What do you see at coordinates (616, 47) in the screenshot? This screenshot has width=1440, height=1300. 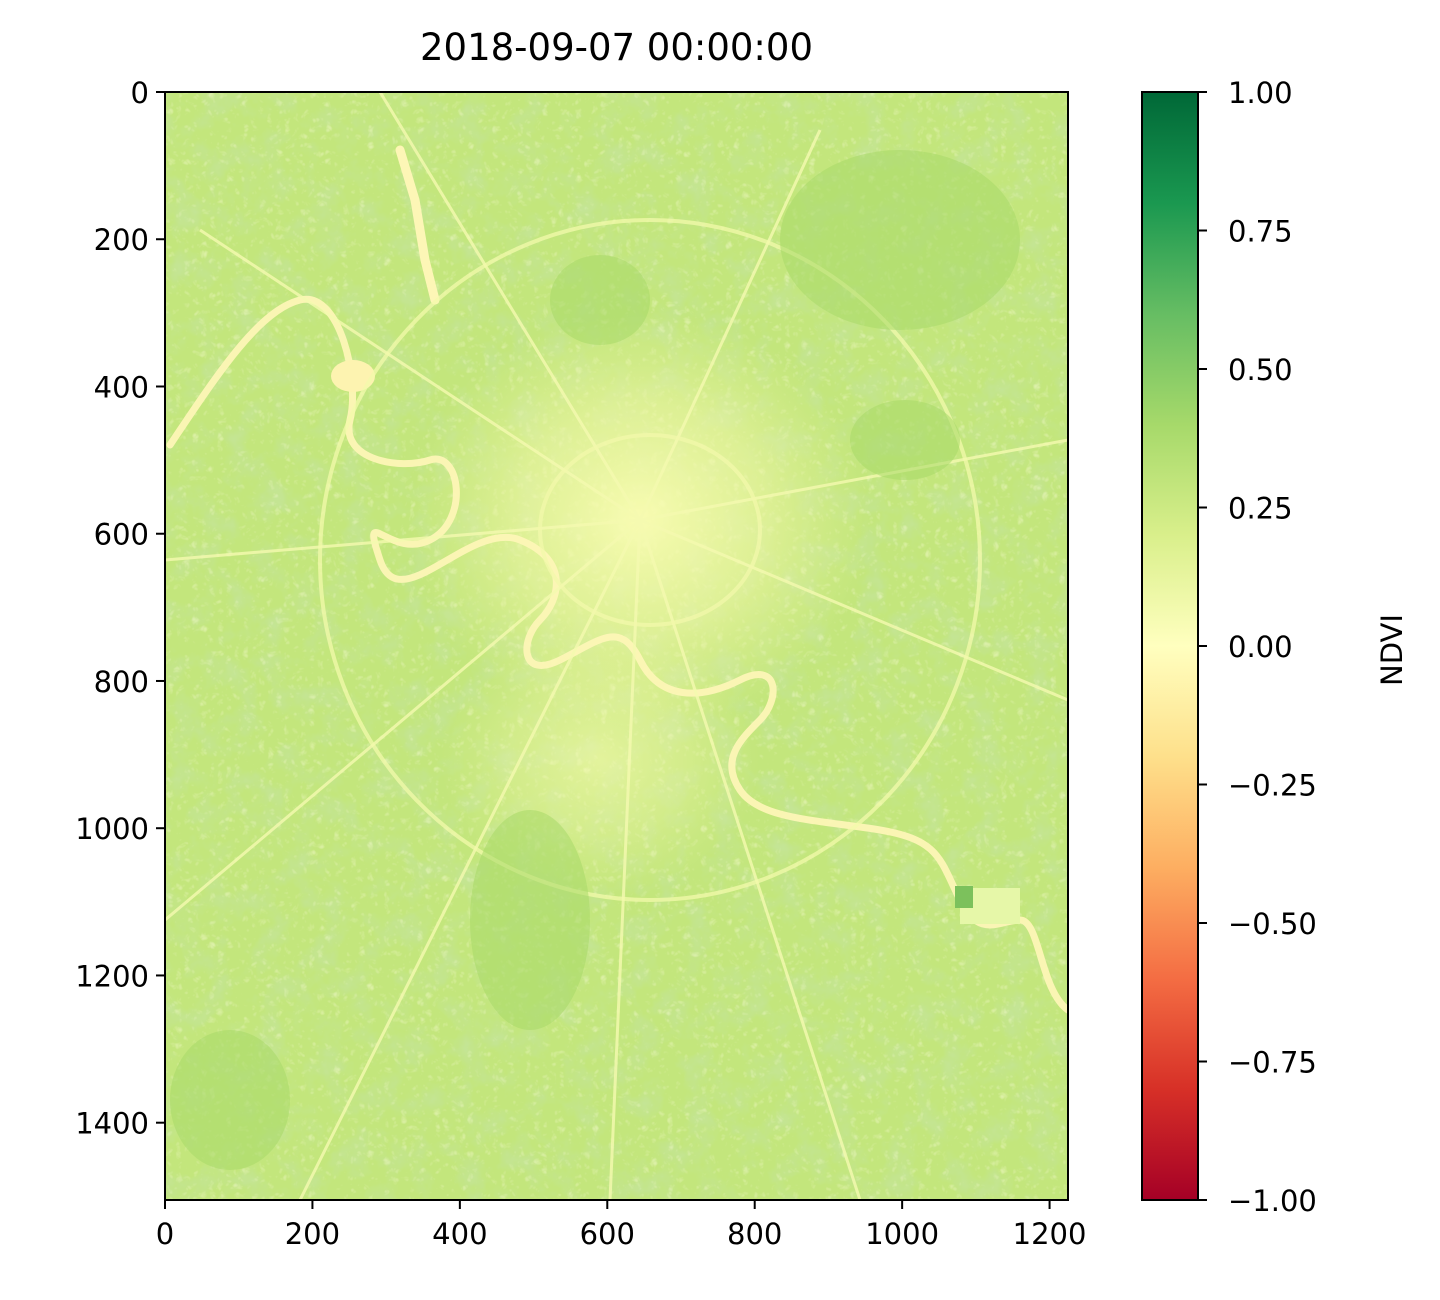 I see `chart-title: 2018-09-07 00:00:00` at bounding box center [616, 47].